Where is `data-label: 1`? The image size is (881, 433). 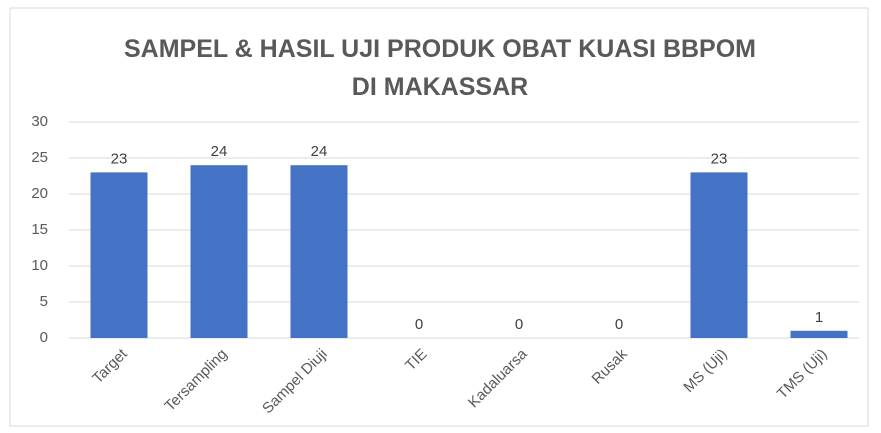
data-label: 1 is located at coordinates (819, 317).